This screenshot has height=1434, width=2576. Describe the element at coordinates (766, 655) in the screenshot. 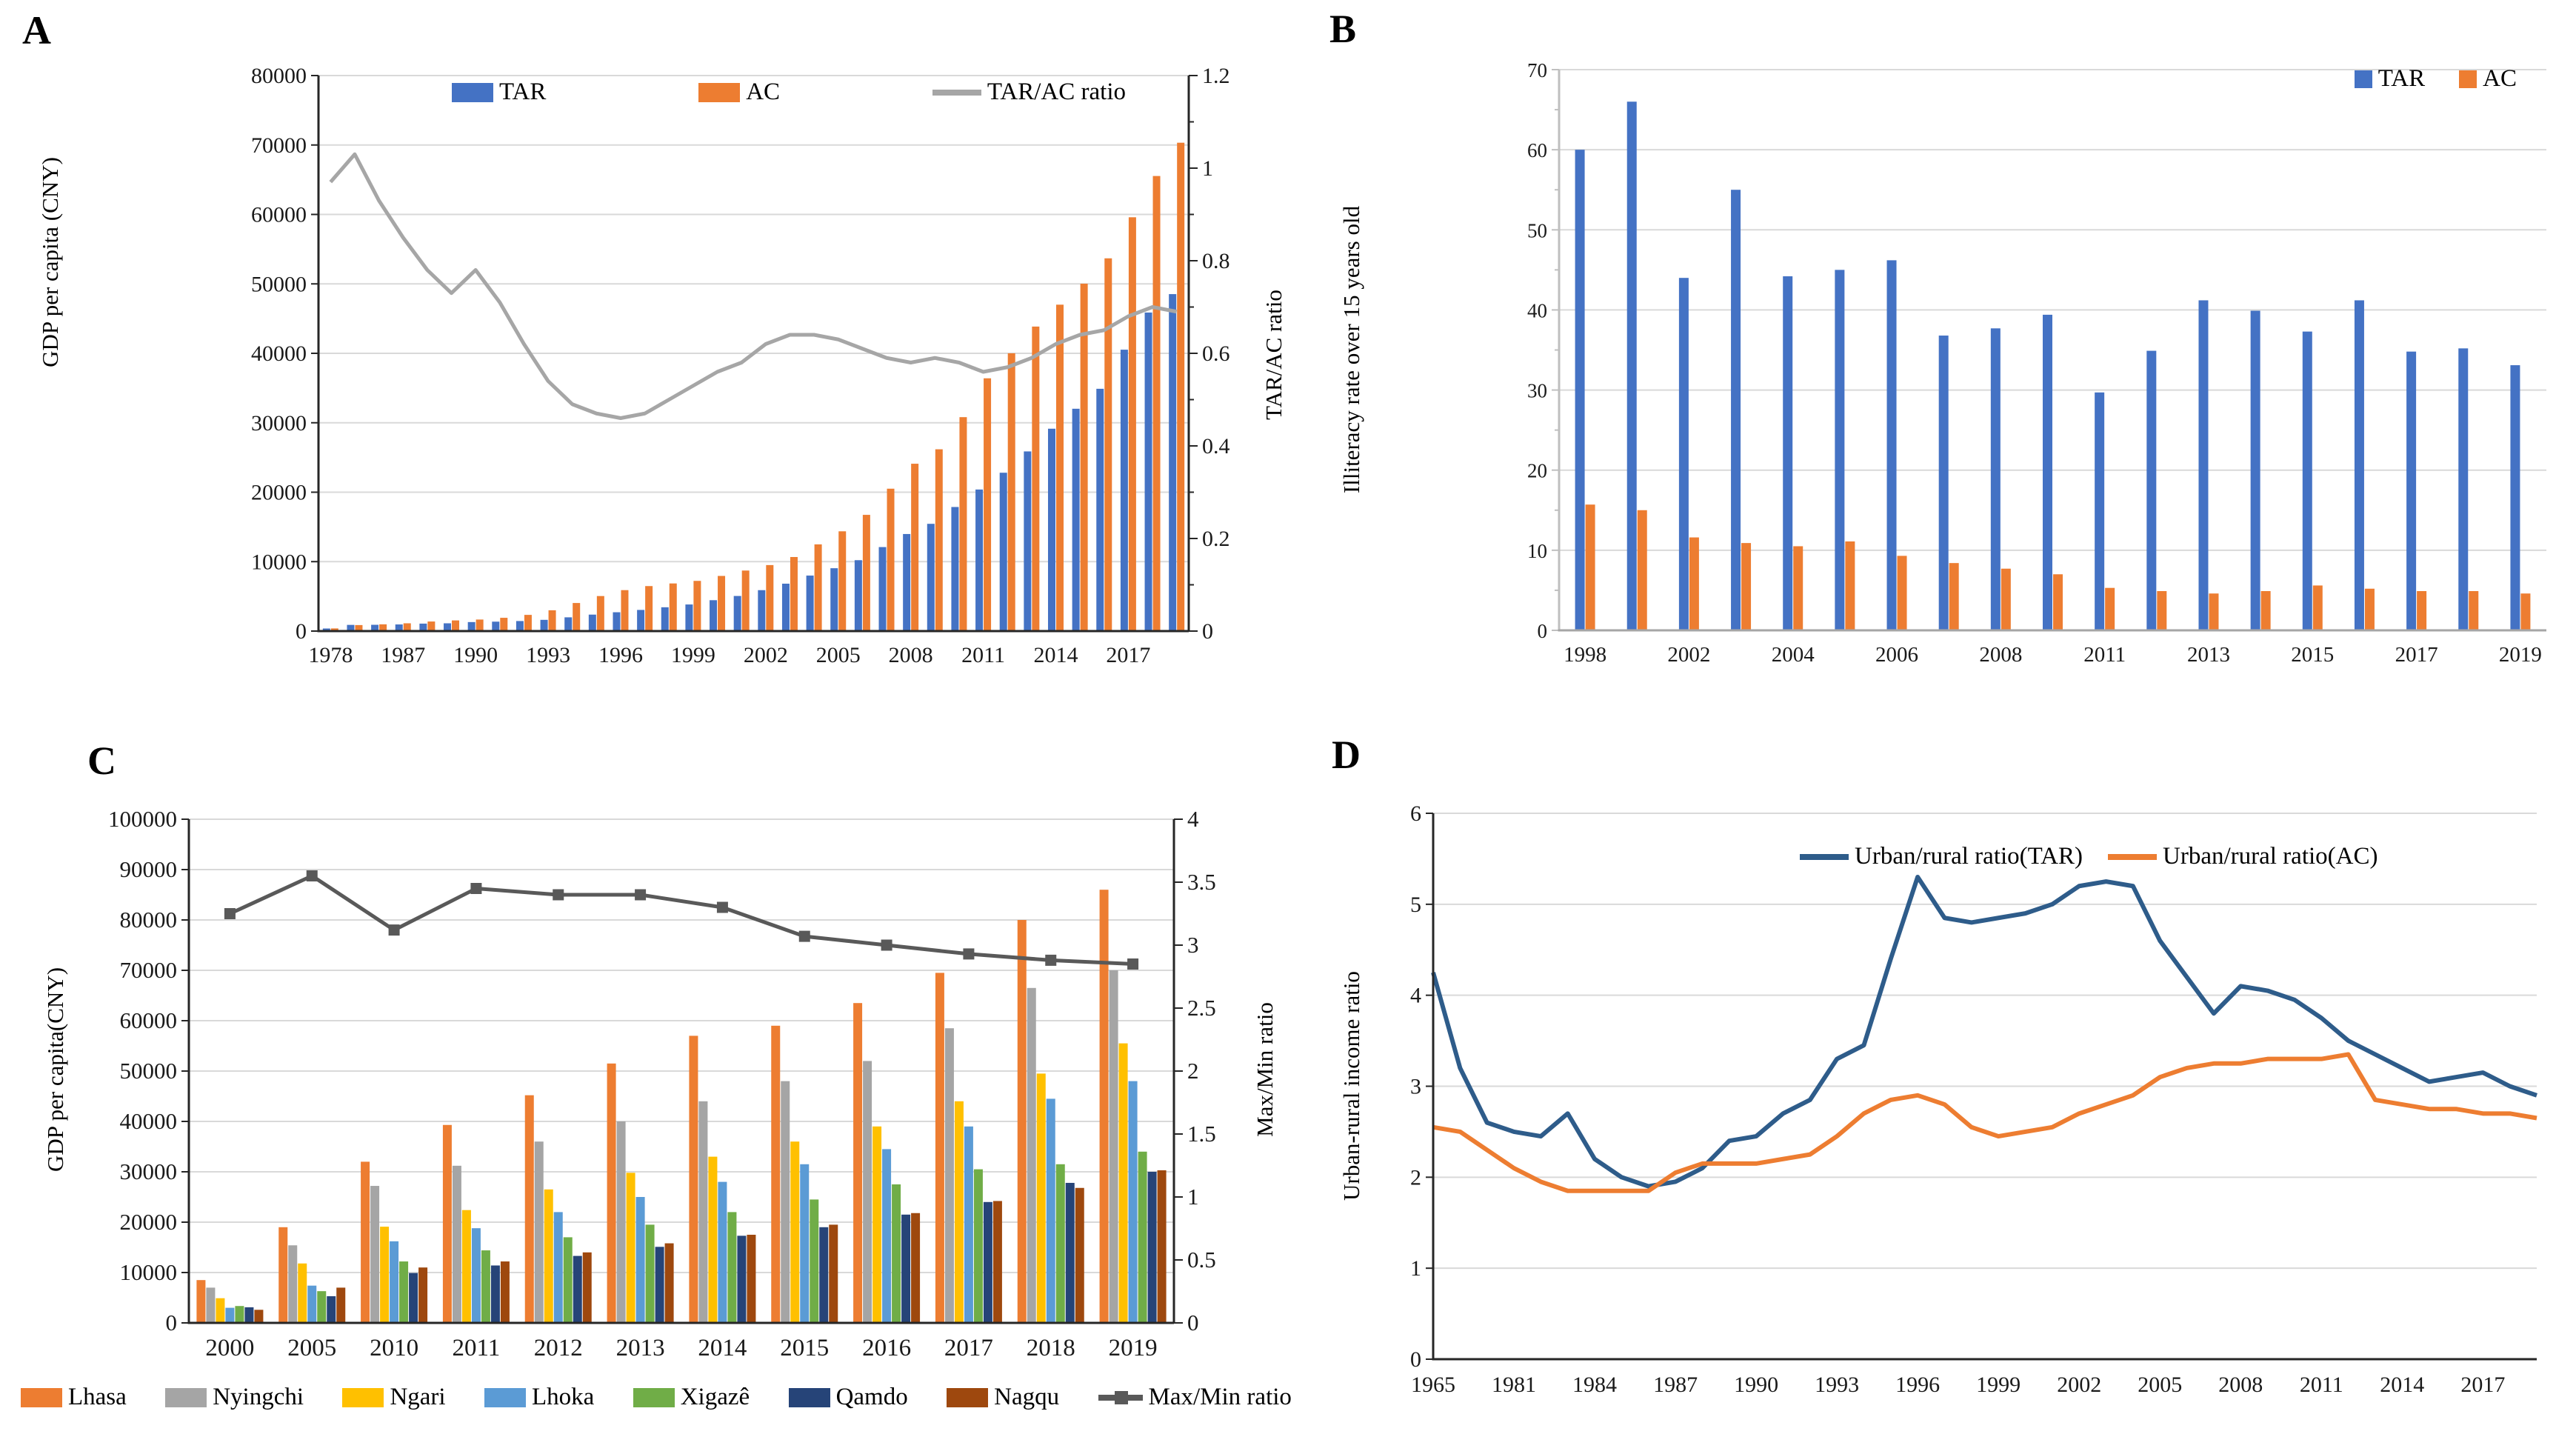

I see `svg-text: 2002` at that location.